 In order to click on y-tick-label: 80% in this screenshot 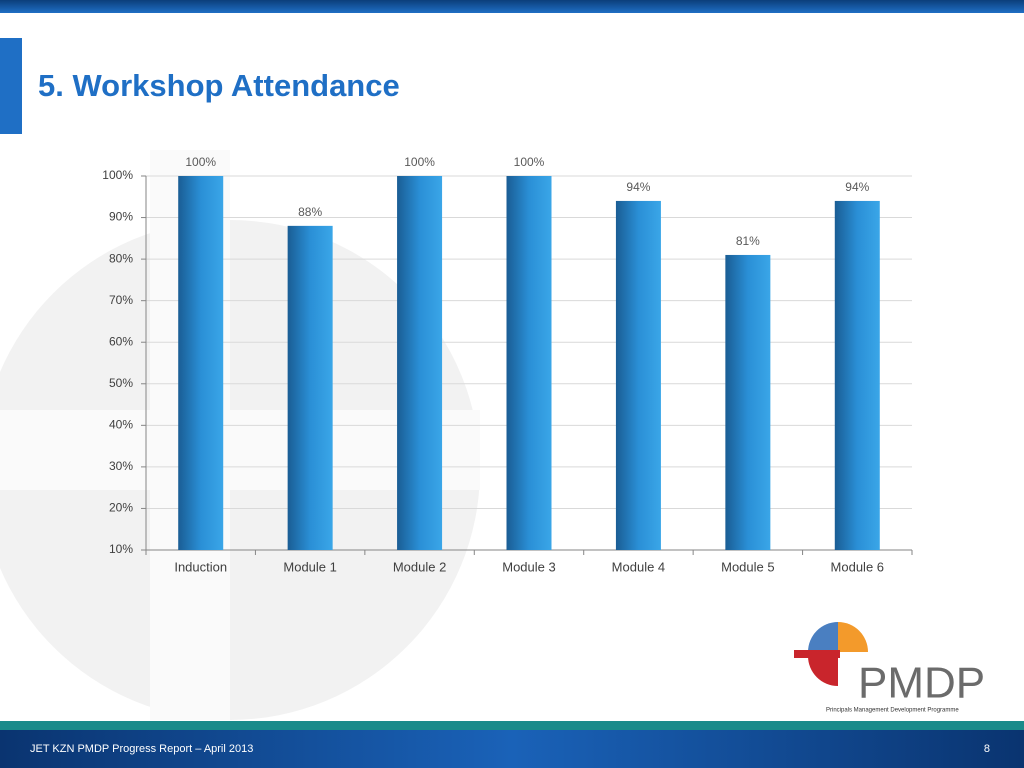, I will do `click(121, 258)`.